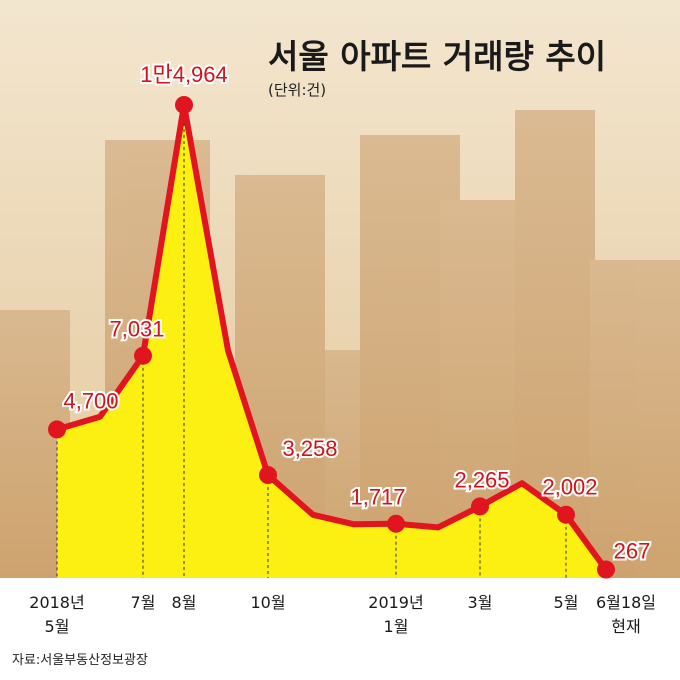 Image resolution: width=680 pixels, height=680 pixels. Describe the element at coordinates (569, 487) in the screenshot. I see `data-label: 2,002` at that location.